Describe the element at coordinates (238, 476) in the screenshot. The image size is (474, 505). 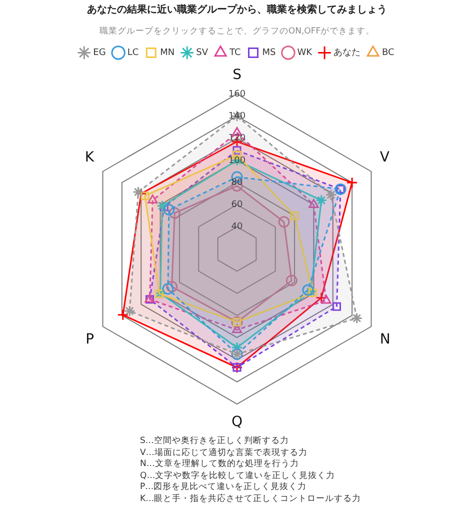
I see `text: Q…文字や数字を比較して違いを正しく見抜く力` at that location.